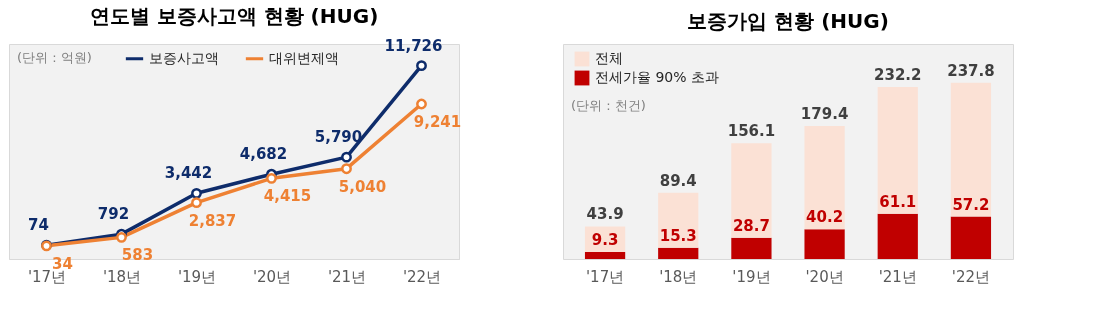  What do you see at coordinates (751, 131) in the screenshot?
I see `total-label: 156.1` at bounding box center [751, 131].